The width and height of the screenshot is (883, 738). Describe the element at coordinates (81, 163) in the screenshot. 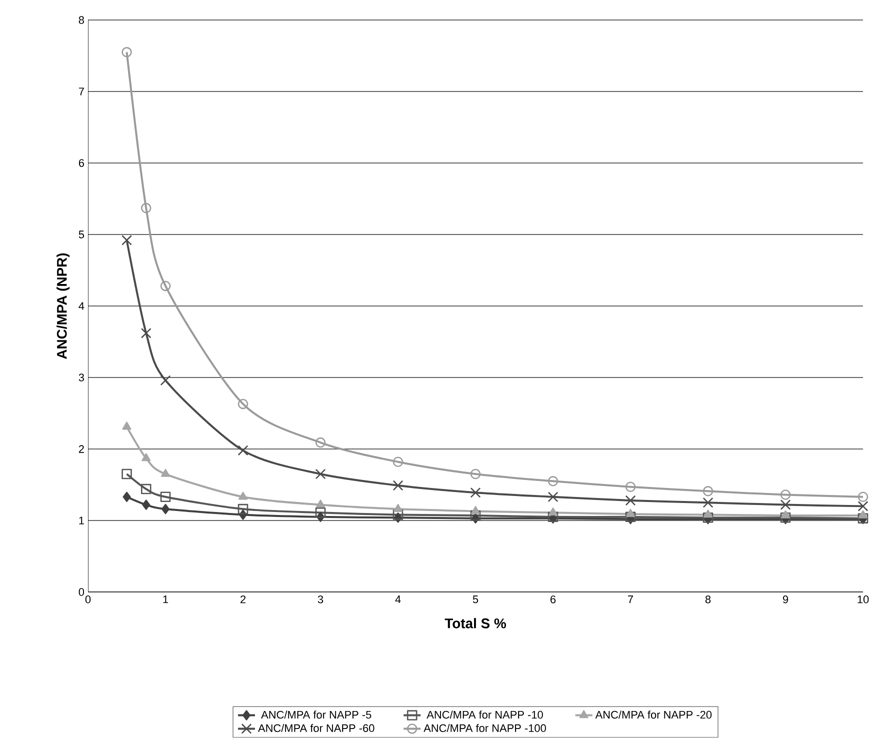

I see `y-tick-label: 6` at that location.